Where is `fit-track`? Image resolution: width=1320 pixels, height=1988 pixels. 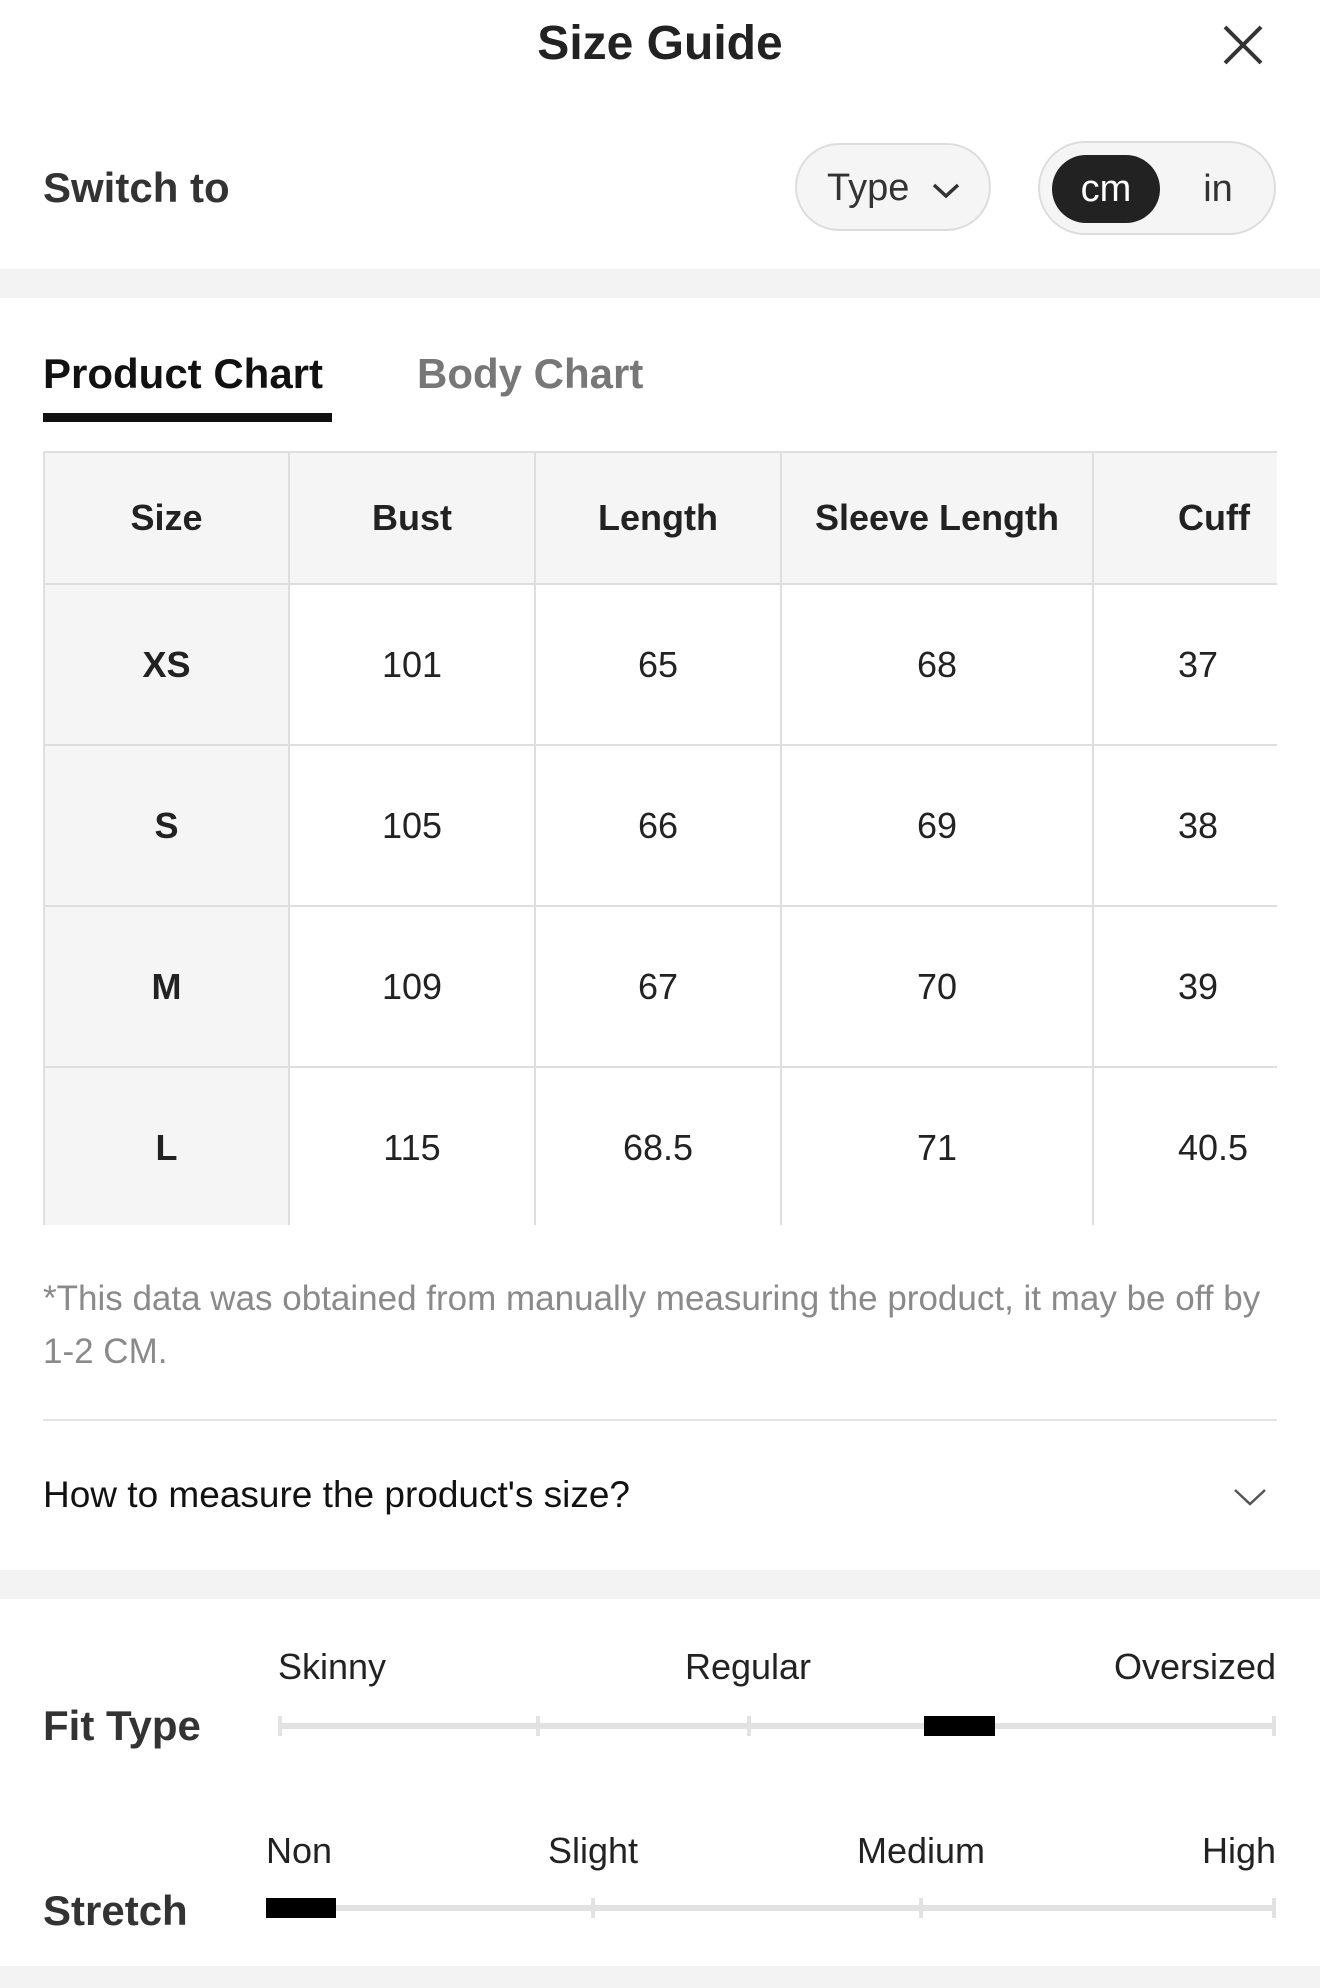 fit-track is located at coordinates (777, 1726).